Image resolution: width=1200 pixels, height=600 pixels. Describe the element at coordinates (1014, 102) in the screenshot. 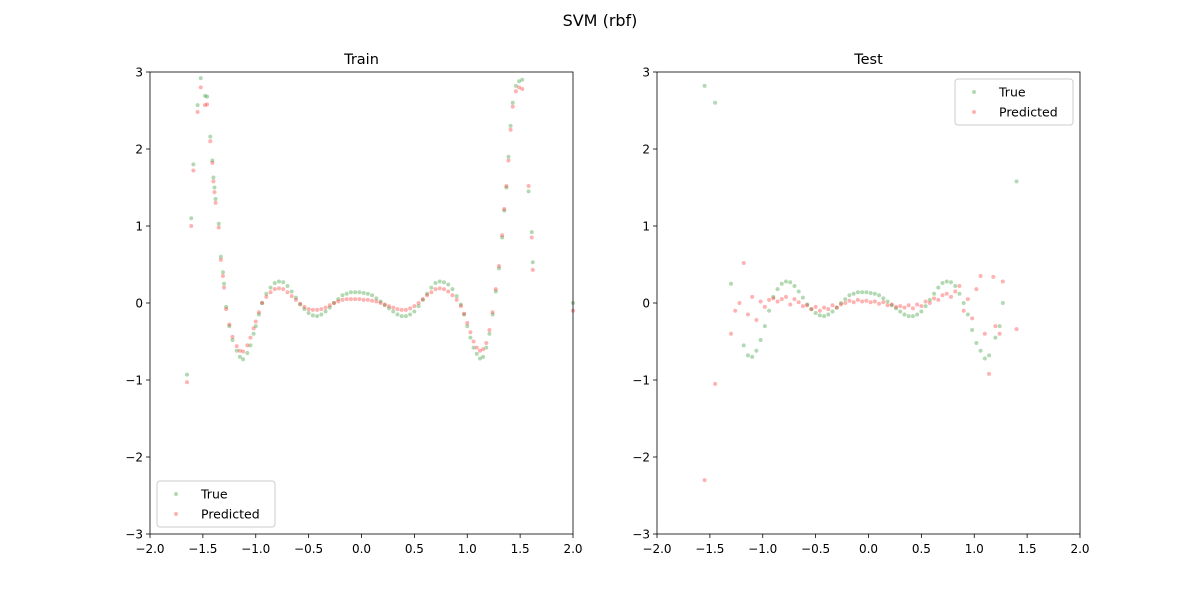

I see `test-legend: True Predicted` at that location.